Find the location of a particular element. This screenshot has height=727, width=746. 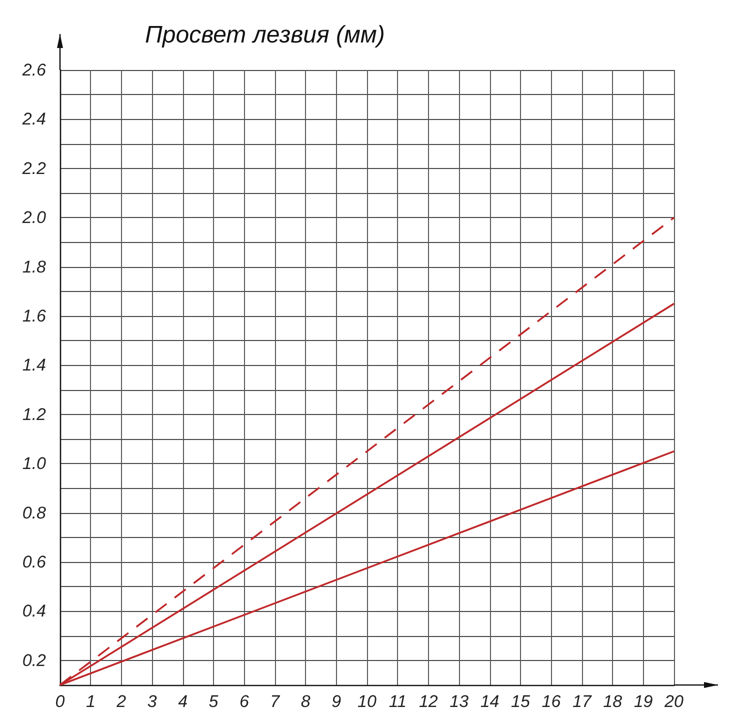

y-tick-label: 1.0 is located at coordinates (34, 464).